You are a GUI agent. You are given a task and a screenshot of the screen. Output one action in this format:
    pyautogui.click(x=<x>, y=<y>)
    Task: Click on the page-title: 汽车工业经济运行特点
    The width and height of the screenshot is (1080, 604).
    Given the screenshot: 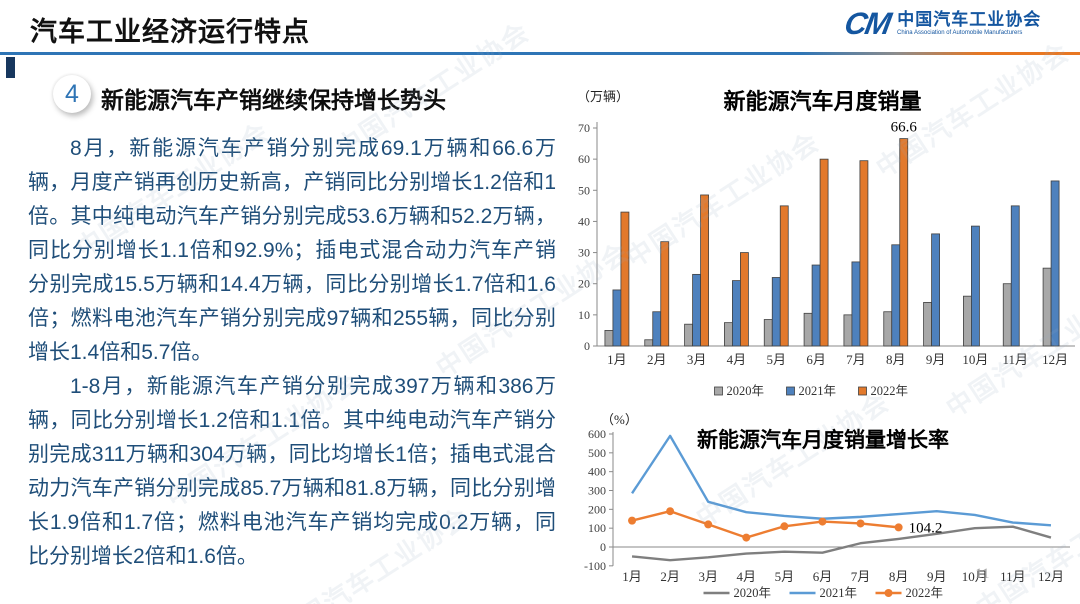 What is the action you would take?
    pyautogui.click(x=170, y=32)
    